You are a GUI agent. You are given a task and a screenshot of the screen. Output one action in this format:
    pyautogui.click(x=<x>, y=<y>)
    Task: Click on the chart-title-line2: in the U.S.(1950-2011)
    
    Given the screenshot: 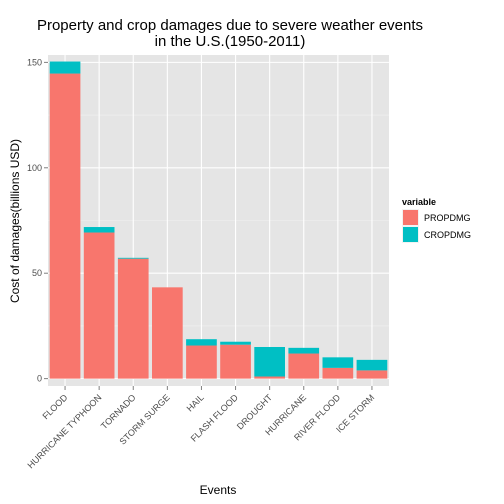 What is the action you would take?
    pyautogui.click(x=230, y=41)
    